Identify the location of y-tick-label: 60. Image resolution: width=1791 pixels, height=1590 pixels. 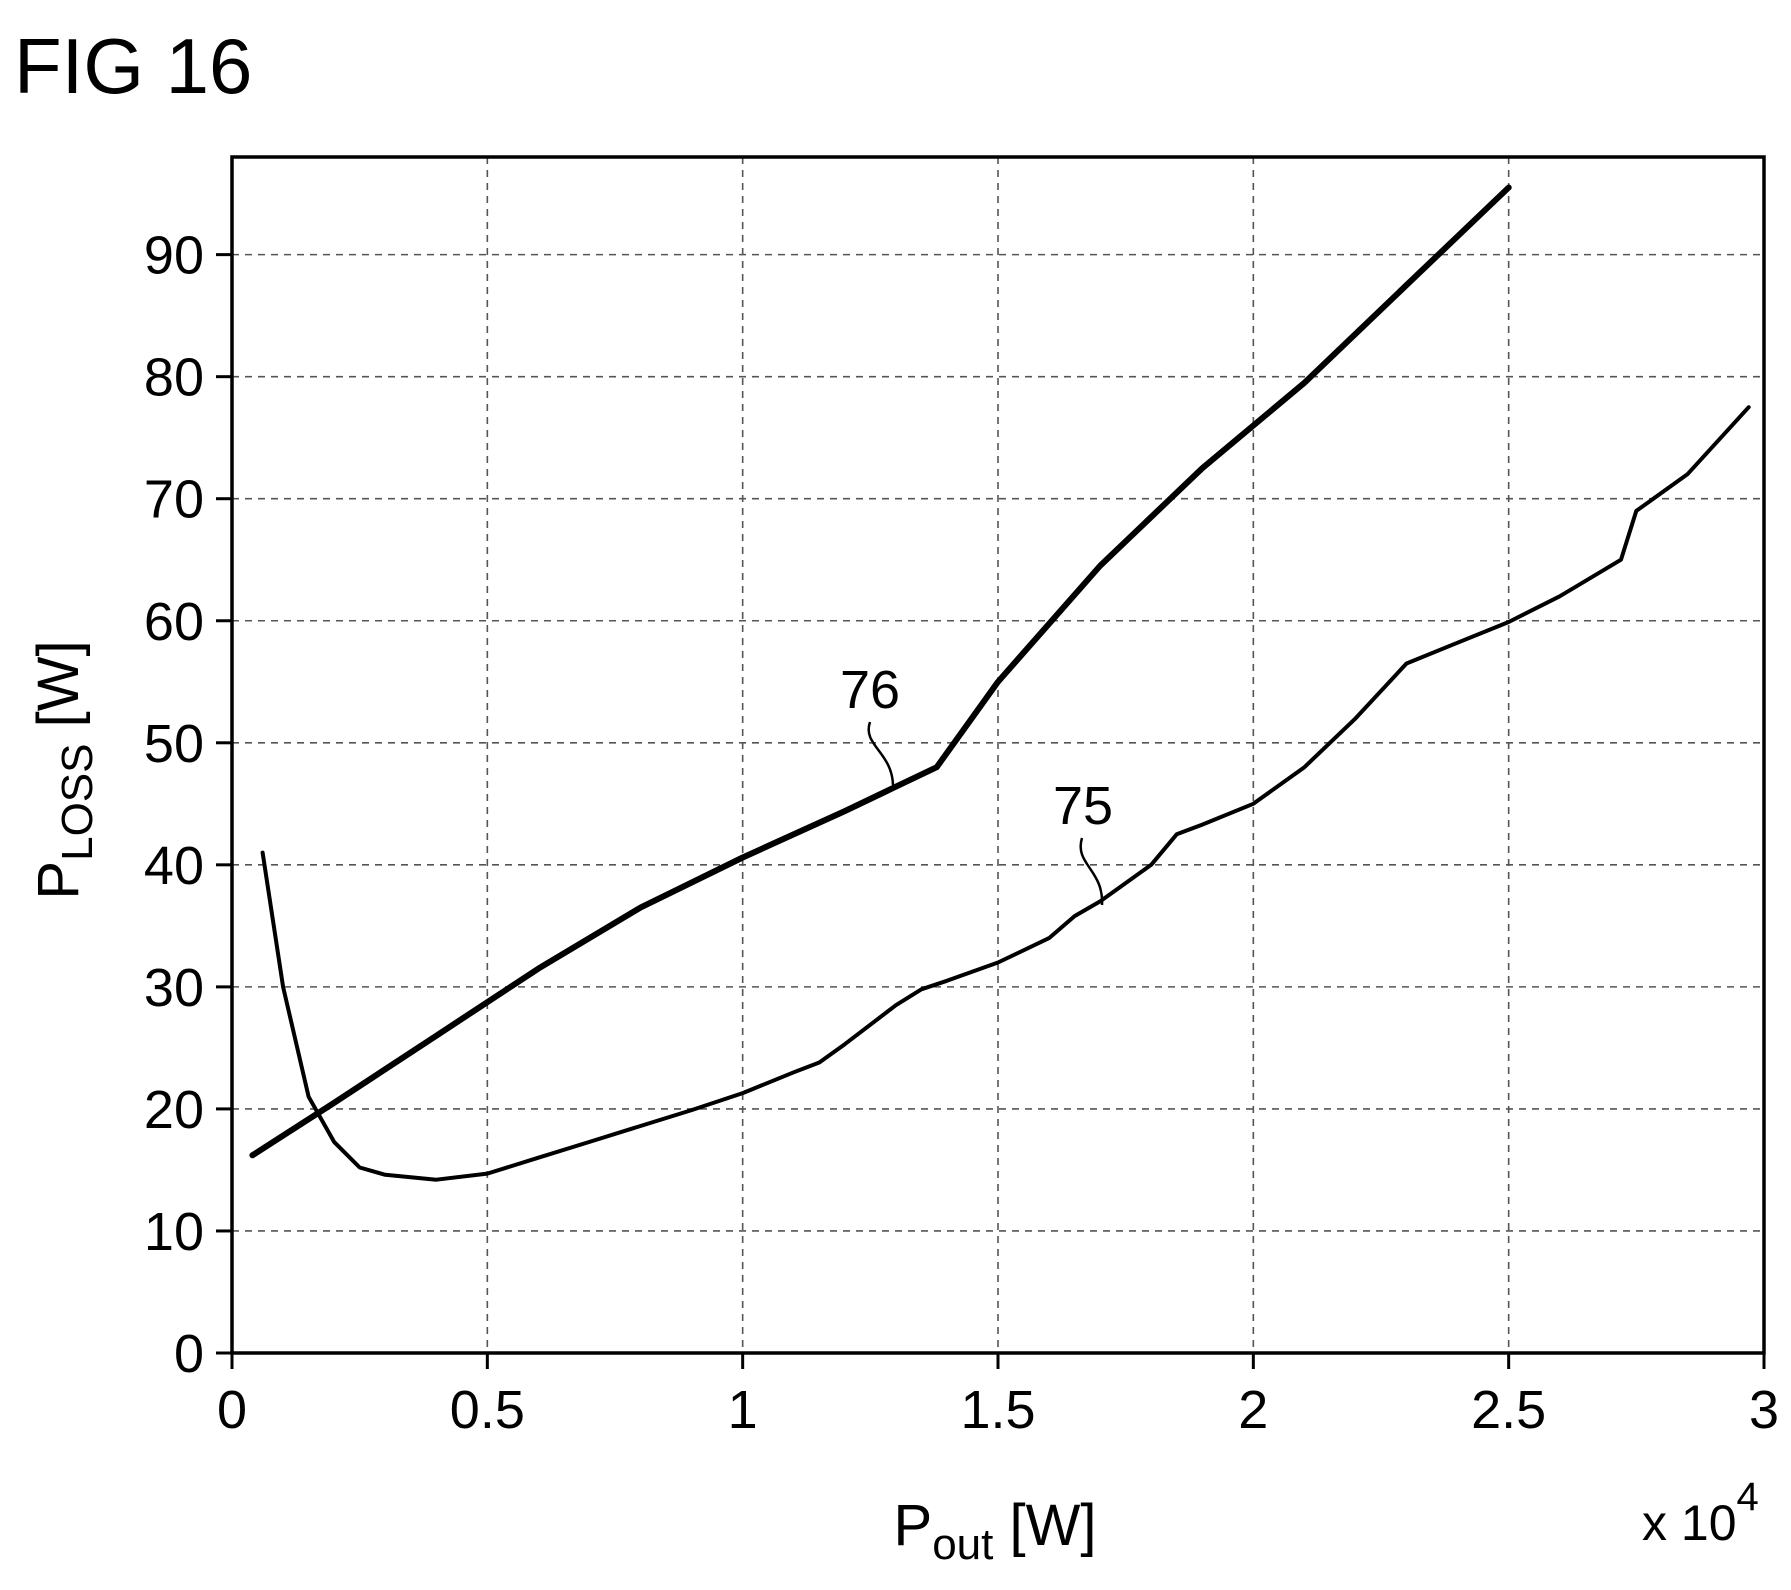
(174, 622).